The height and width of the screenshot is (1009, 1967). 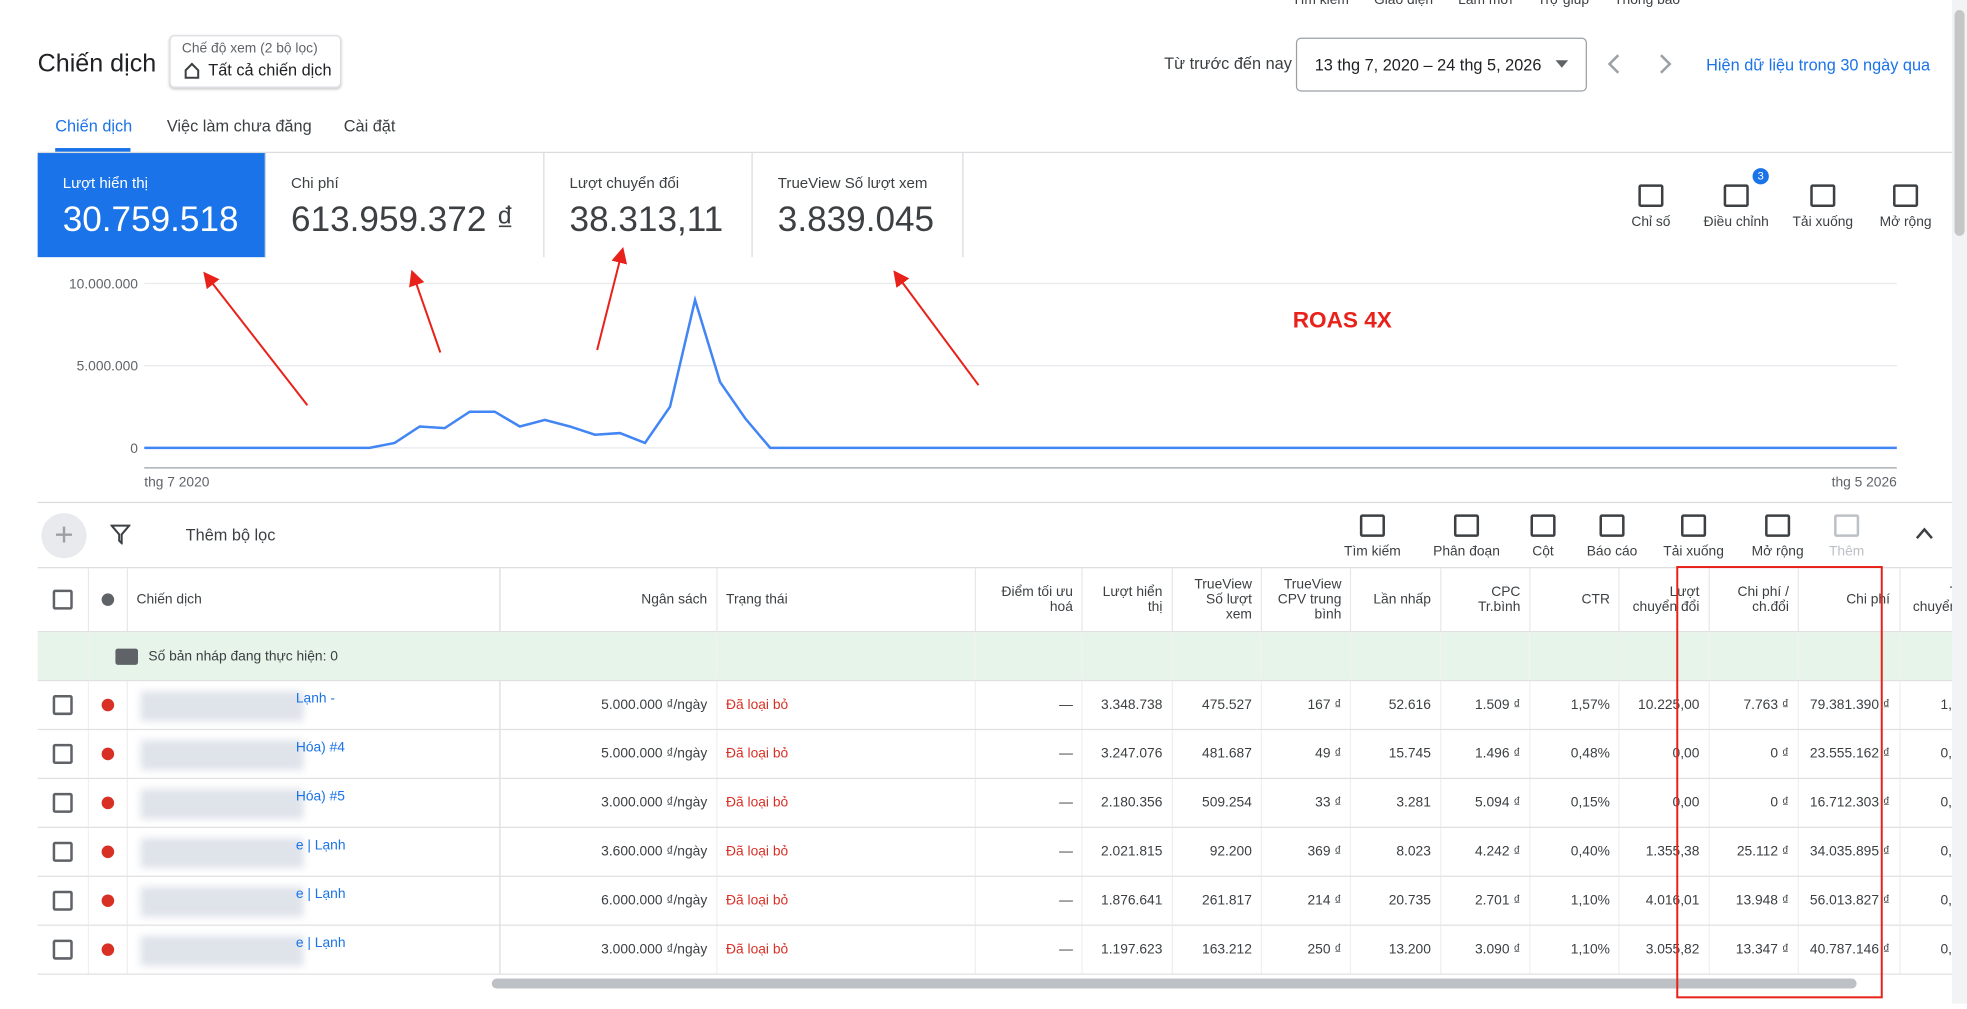 What do you see at coordinates (1693, 552) in the screenshot?
I see `tool-label: Tải xuống` at bounding box center [1693, 552].